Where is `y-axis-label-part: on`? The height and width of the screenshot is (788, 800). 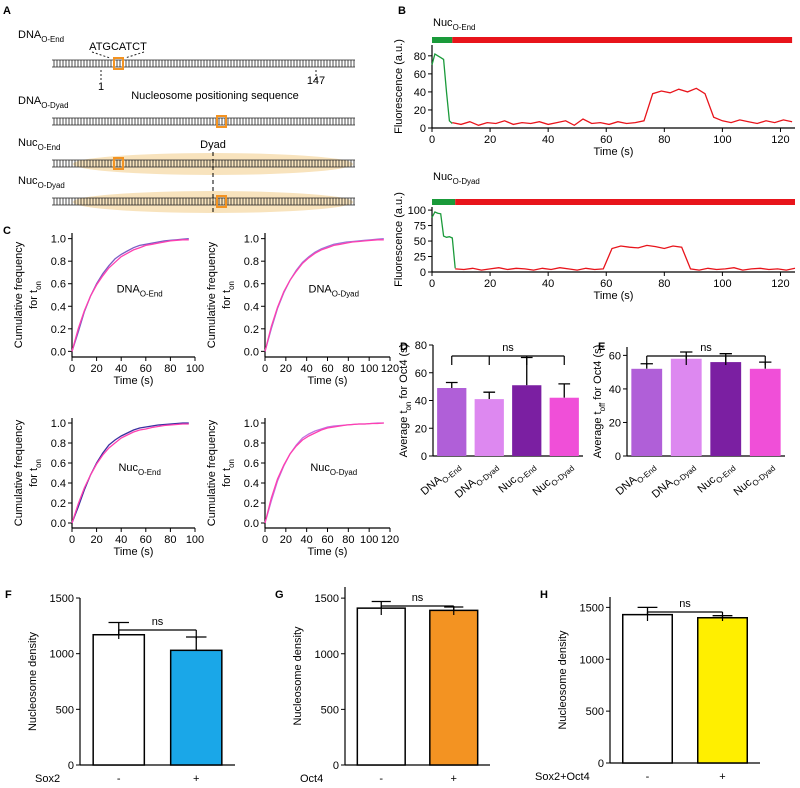 y-axis-label-part: on is located at coordinates (408, 406).